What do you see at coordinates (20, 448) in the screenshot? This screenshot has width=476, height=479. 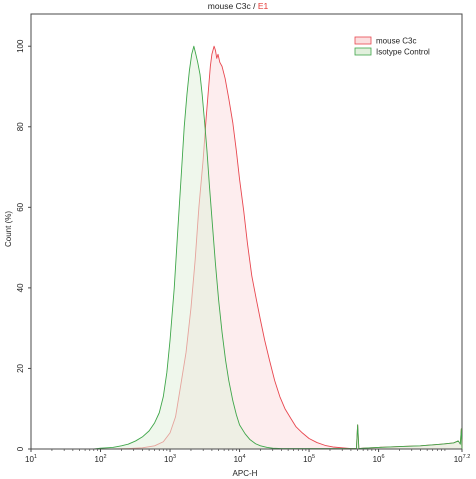 I see `y-tick-label: 0` at bounding box center [20, 448].